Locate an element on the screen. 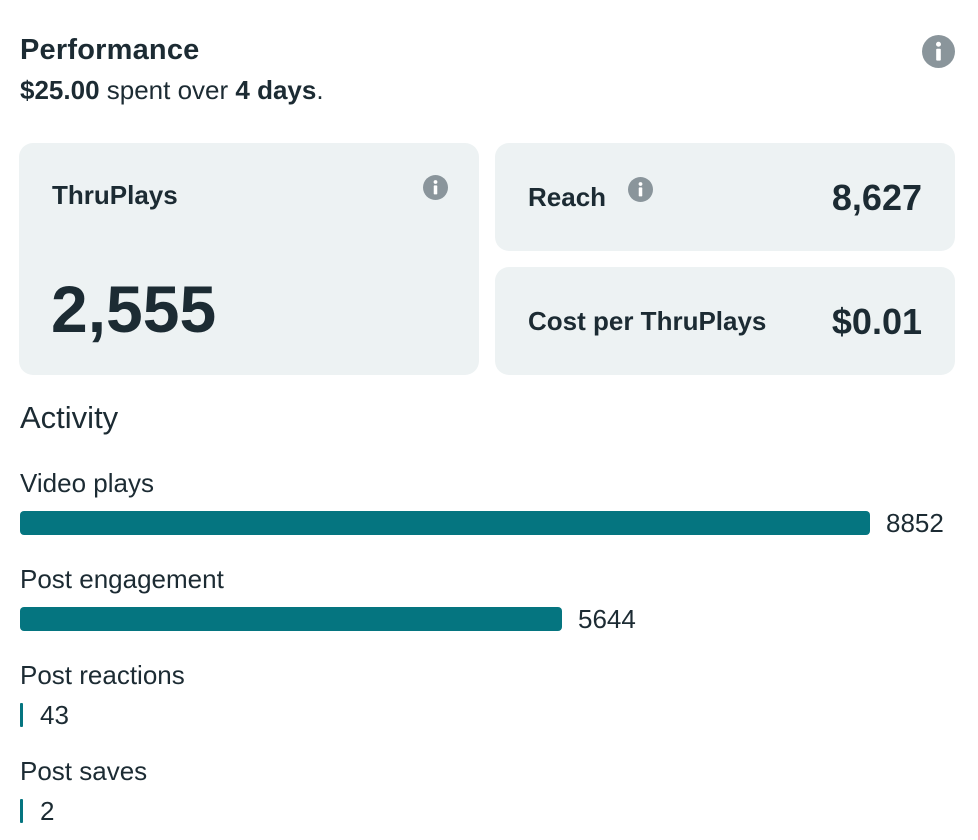 This screenshot has height=840, width=978. activity-bar-row: 2 is located at coordinates (37, 811).